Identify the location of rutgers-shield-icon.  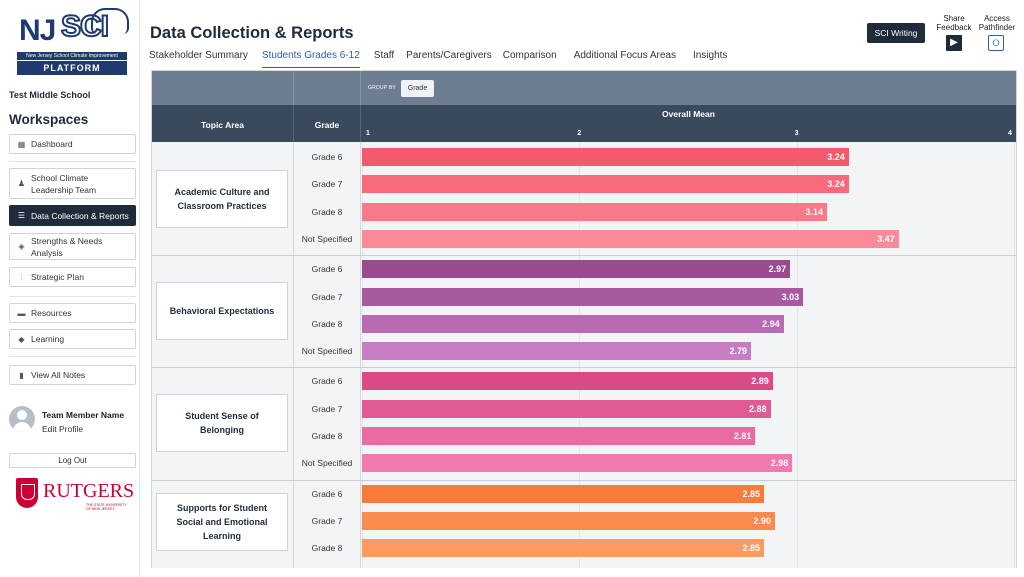
(27, 493).